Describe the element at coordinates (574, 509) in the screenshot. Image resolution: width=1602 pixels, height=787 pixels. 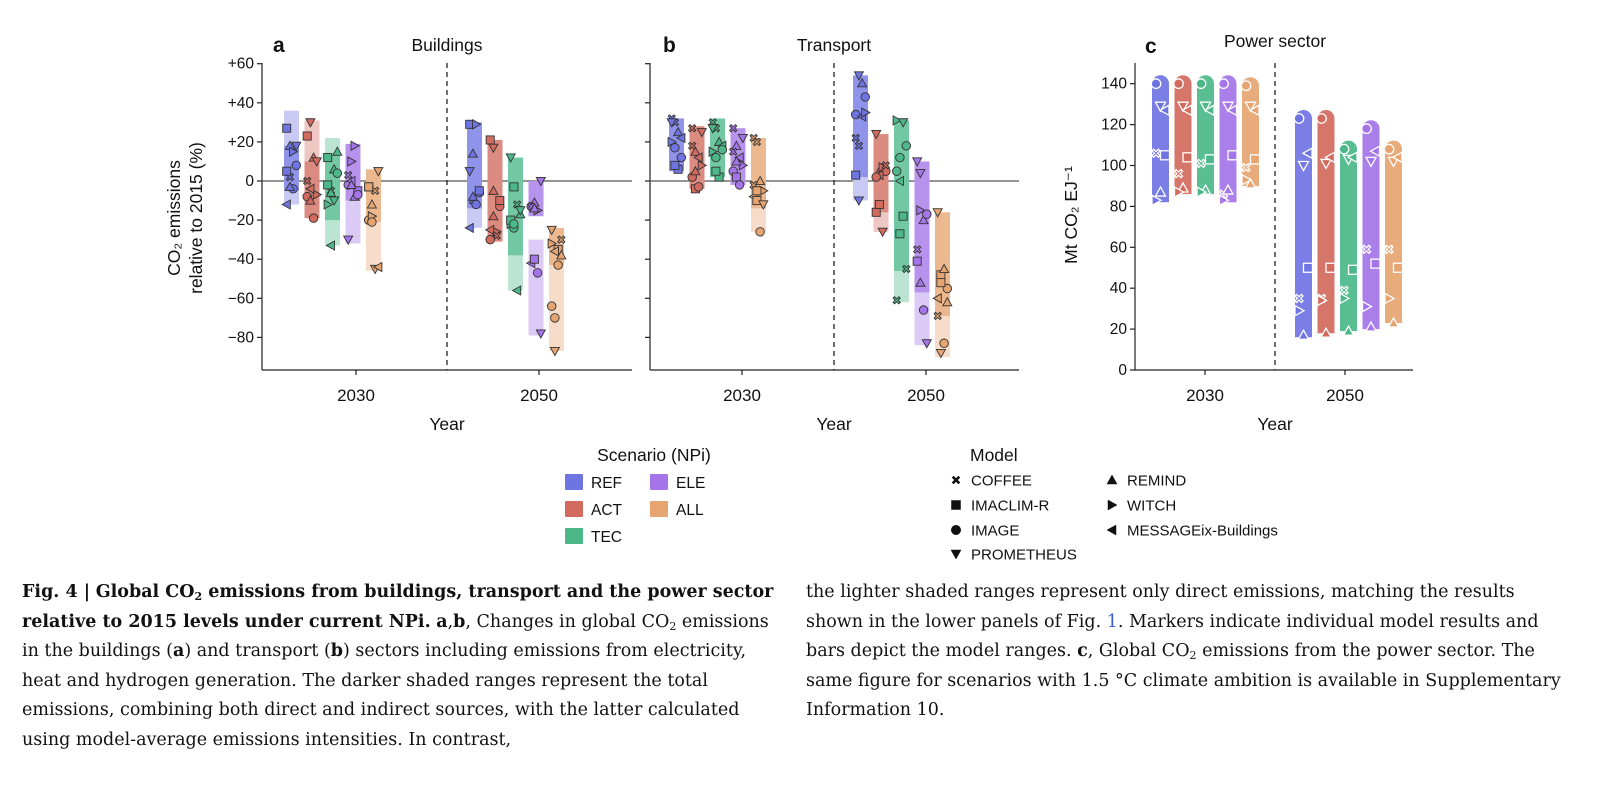
I see `legend-swatch-act` at that location.